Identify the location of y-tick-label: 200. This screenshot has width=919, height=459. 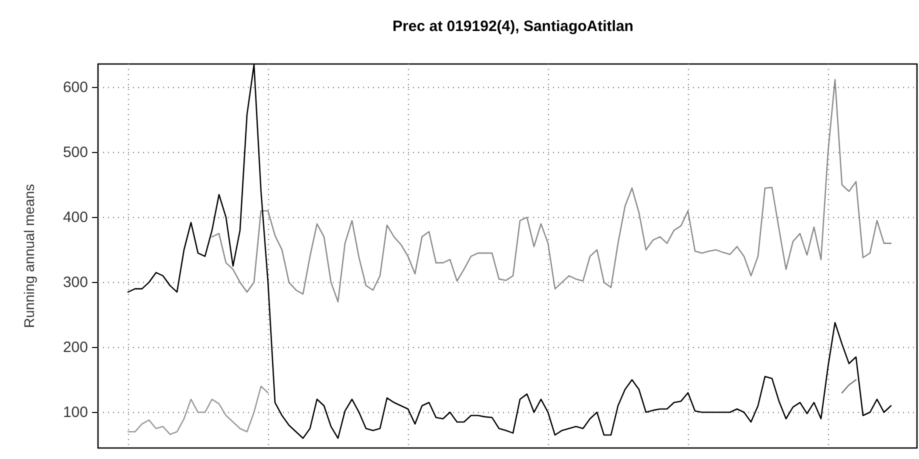
(75, 347).